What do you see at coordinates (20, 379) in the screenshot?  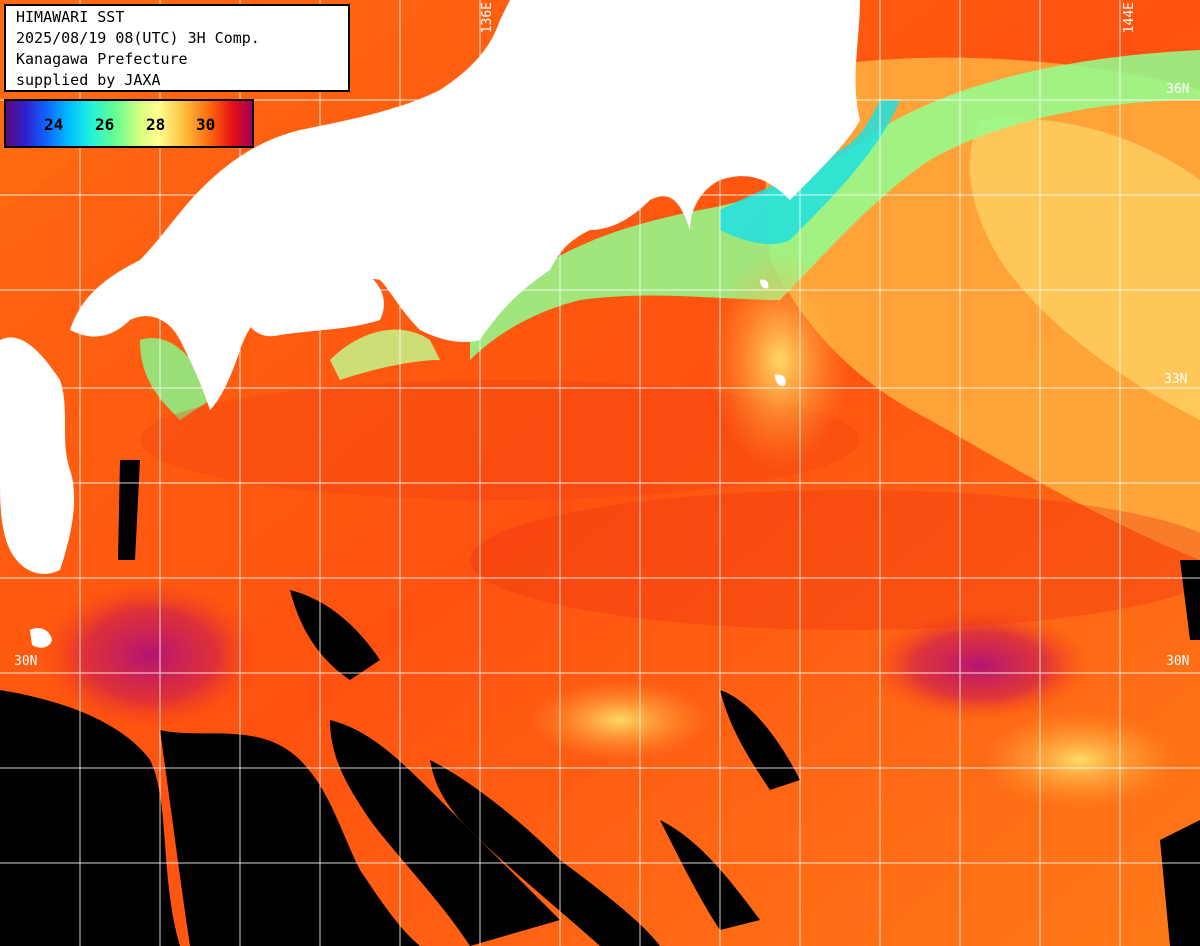 I see `lat-label-33-left: 33` at bounding box center [20, 379].